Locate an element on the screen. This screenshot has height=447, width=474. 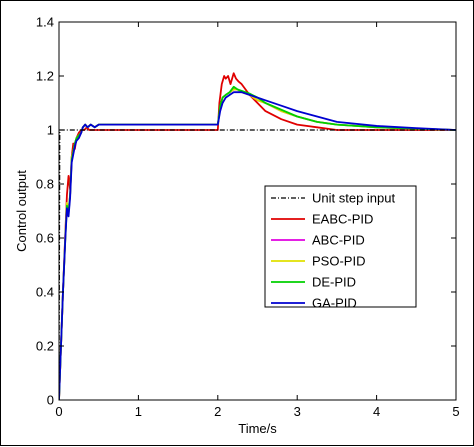
legend-label: ABC-PID is located at coordinates (338, 240).